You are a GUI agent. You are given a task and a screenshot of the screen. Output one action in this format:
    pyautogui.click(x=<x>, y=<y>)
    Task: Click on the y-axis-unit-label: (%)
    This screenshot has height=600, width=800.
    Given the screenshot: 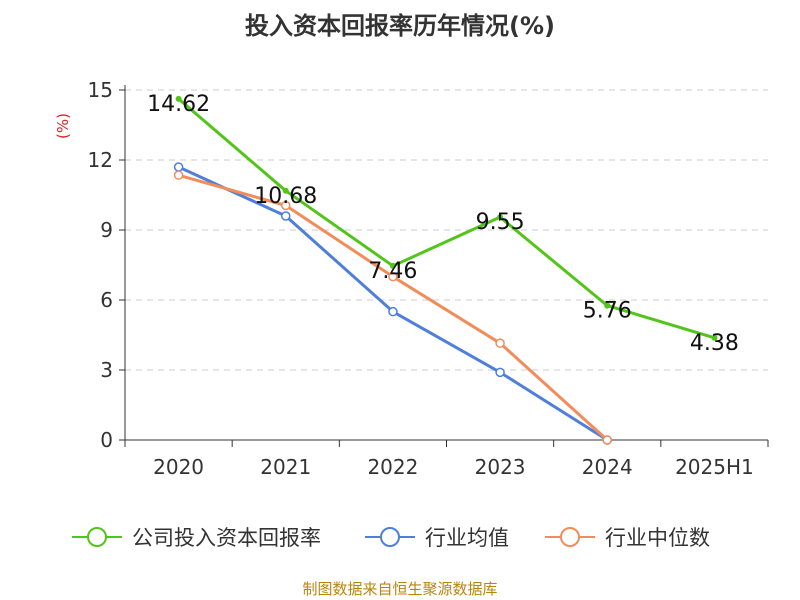 What is the action you would take?
    pyautogui.click(x=63, y=126)
    